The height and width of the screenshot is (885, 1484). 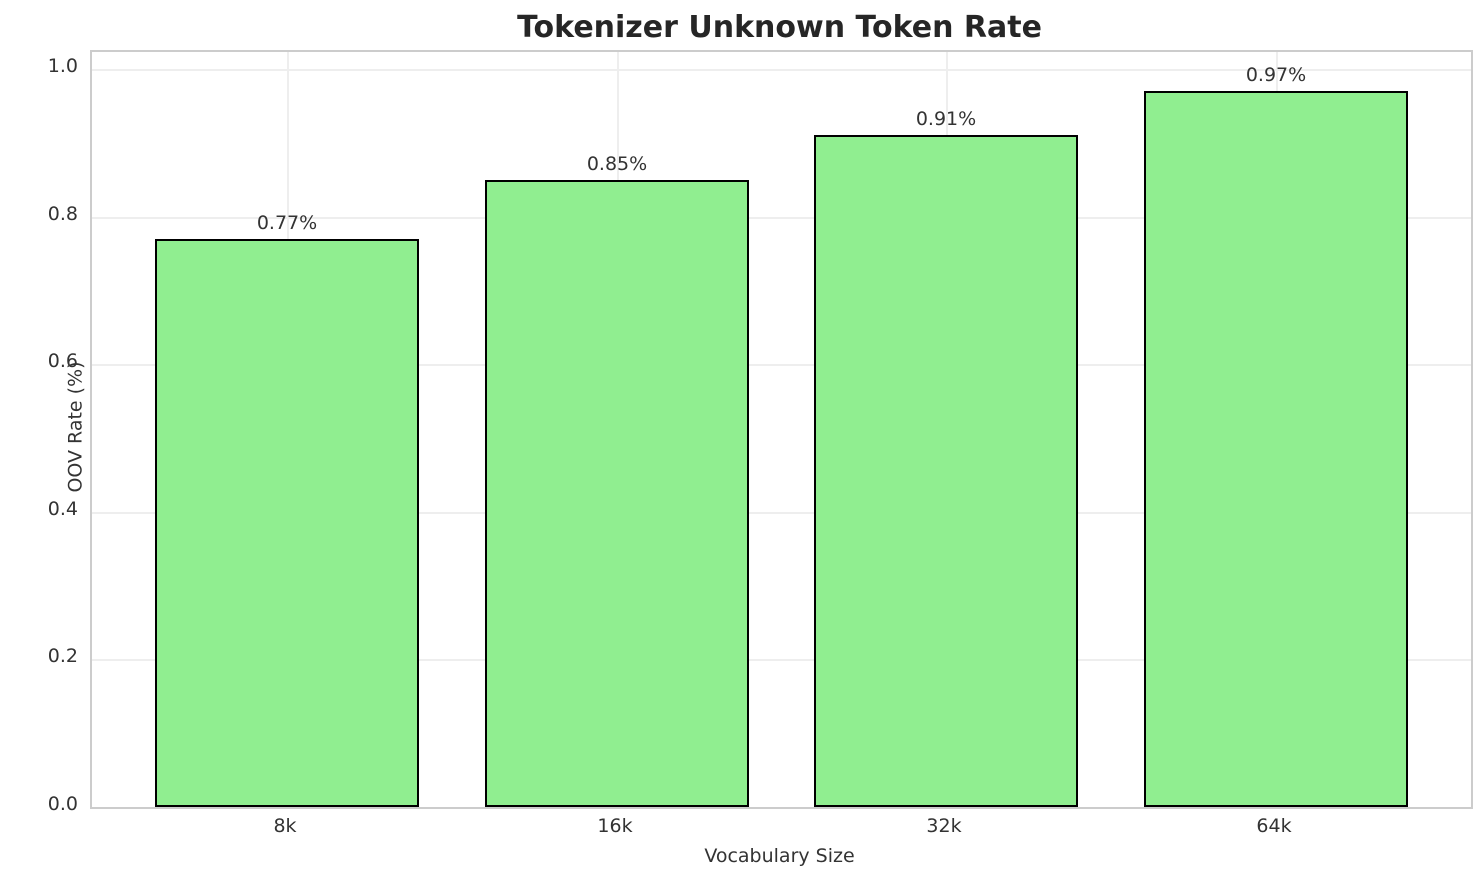 I want to click on y-tick-label: 0.6, so click(x=62, y=361).